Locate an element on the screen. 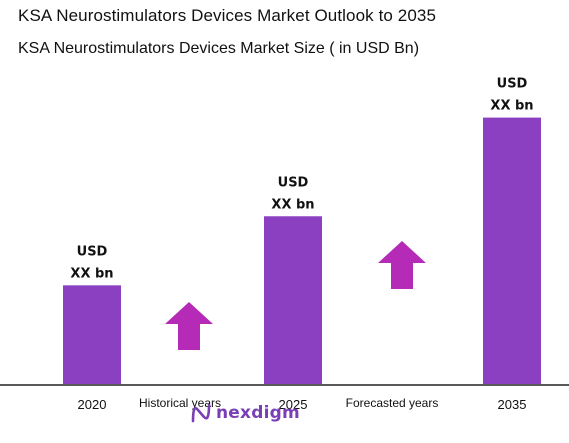  growth-arrow-historical is located at coordinates (189, 326).